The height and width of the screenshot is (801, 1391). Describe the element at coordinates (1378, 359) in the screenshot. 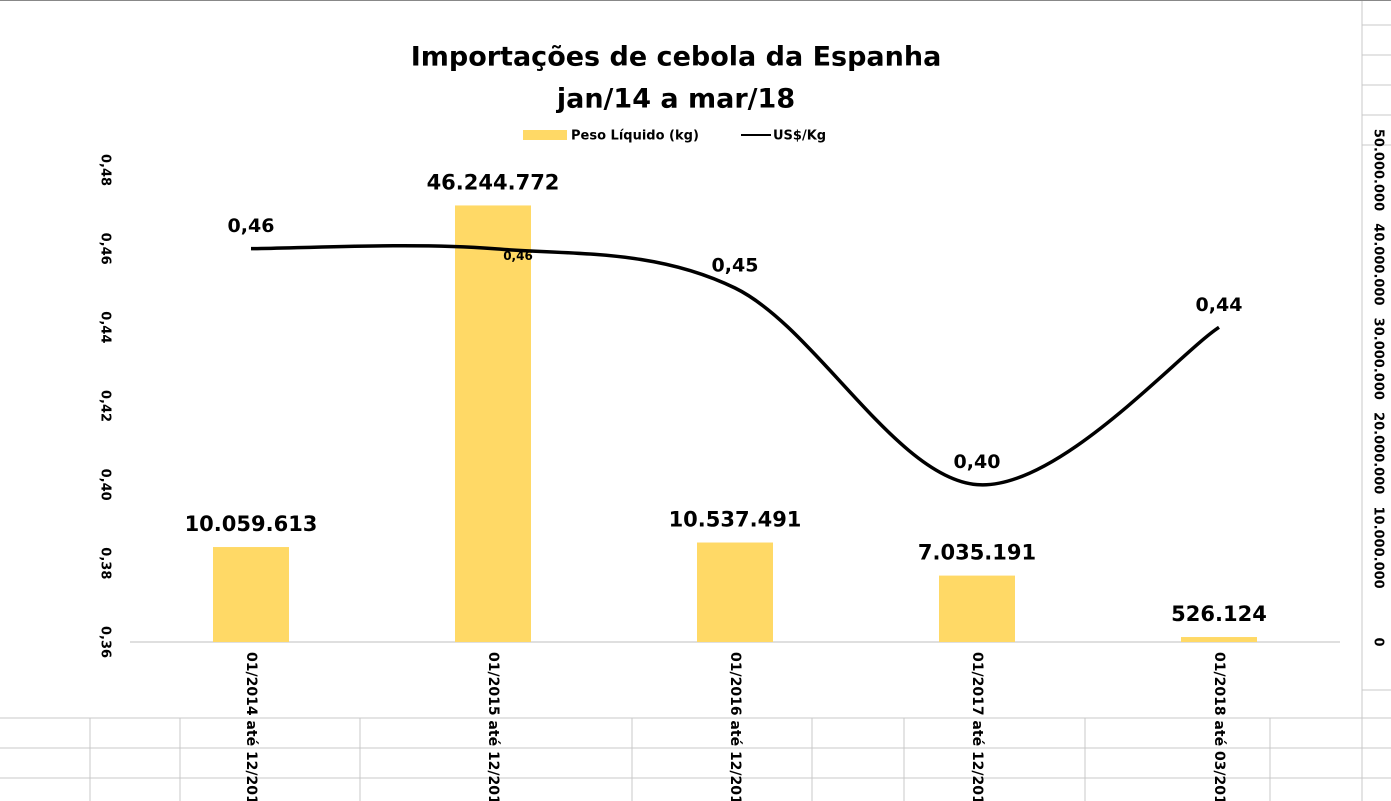

I see `y2-tick-label: 30.000.000` at that location.